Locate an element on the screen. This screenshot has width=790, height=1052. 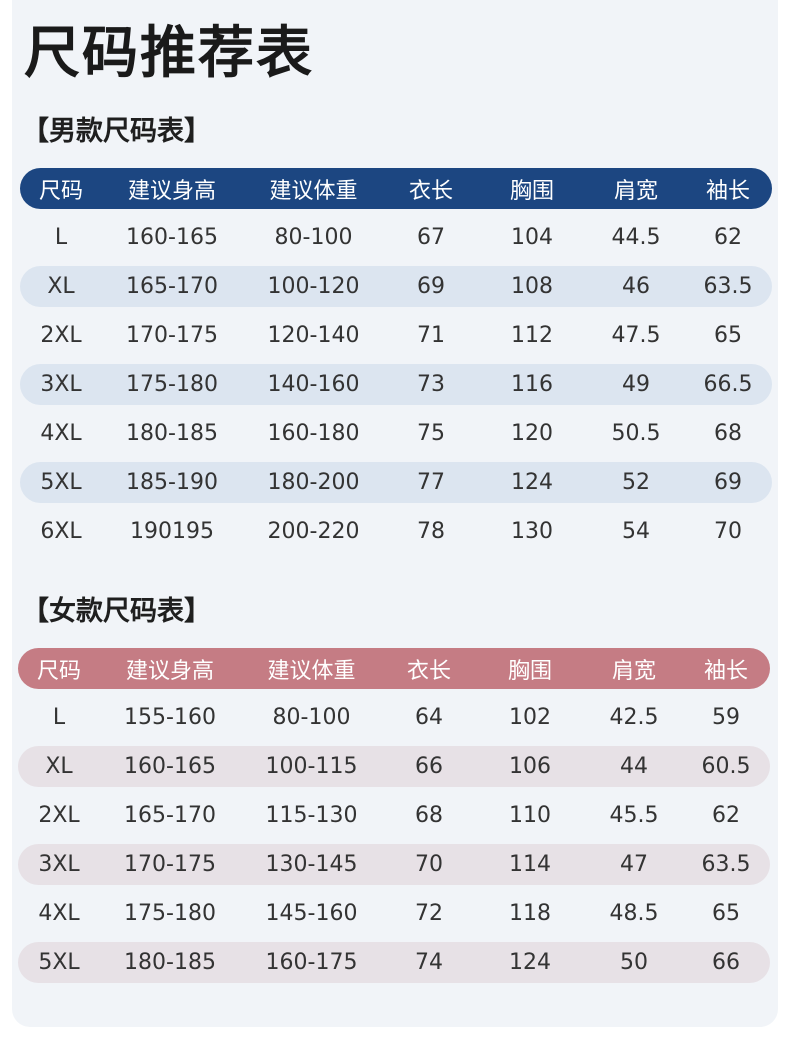
cell-chest: 106 is located at coordinates (530, 766).